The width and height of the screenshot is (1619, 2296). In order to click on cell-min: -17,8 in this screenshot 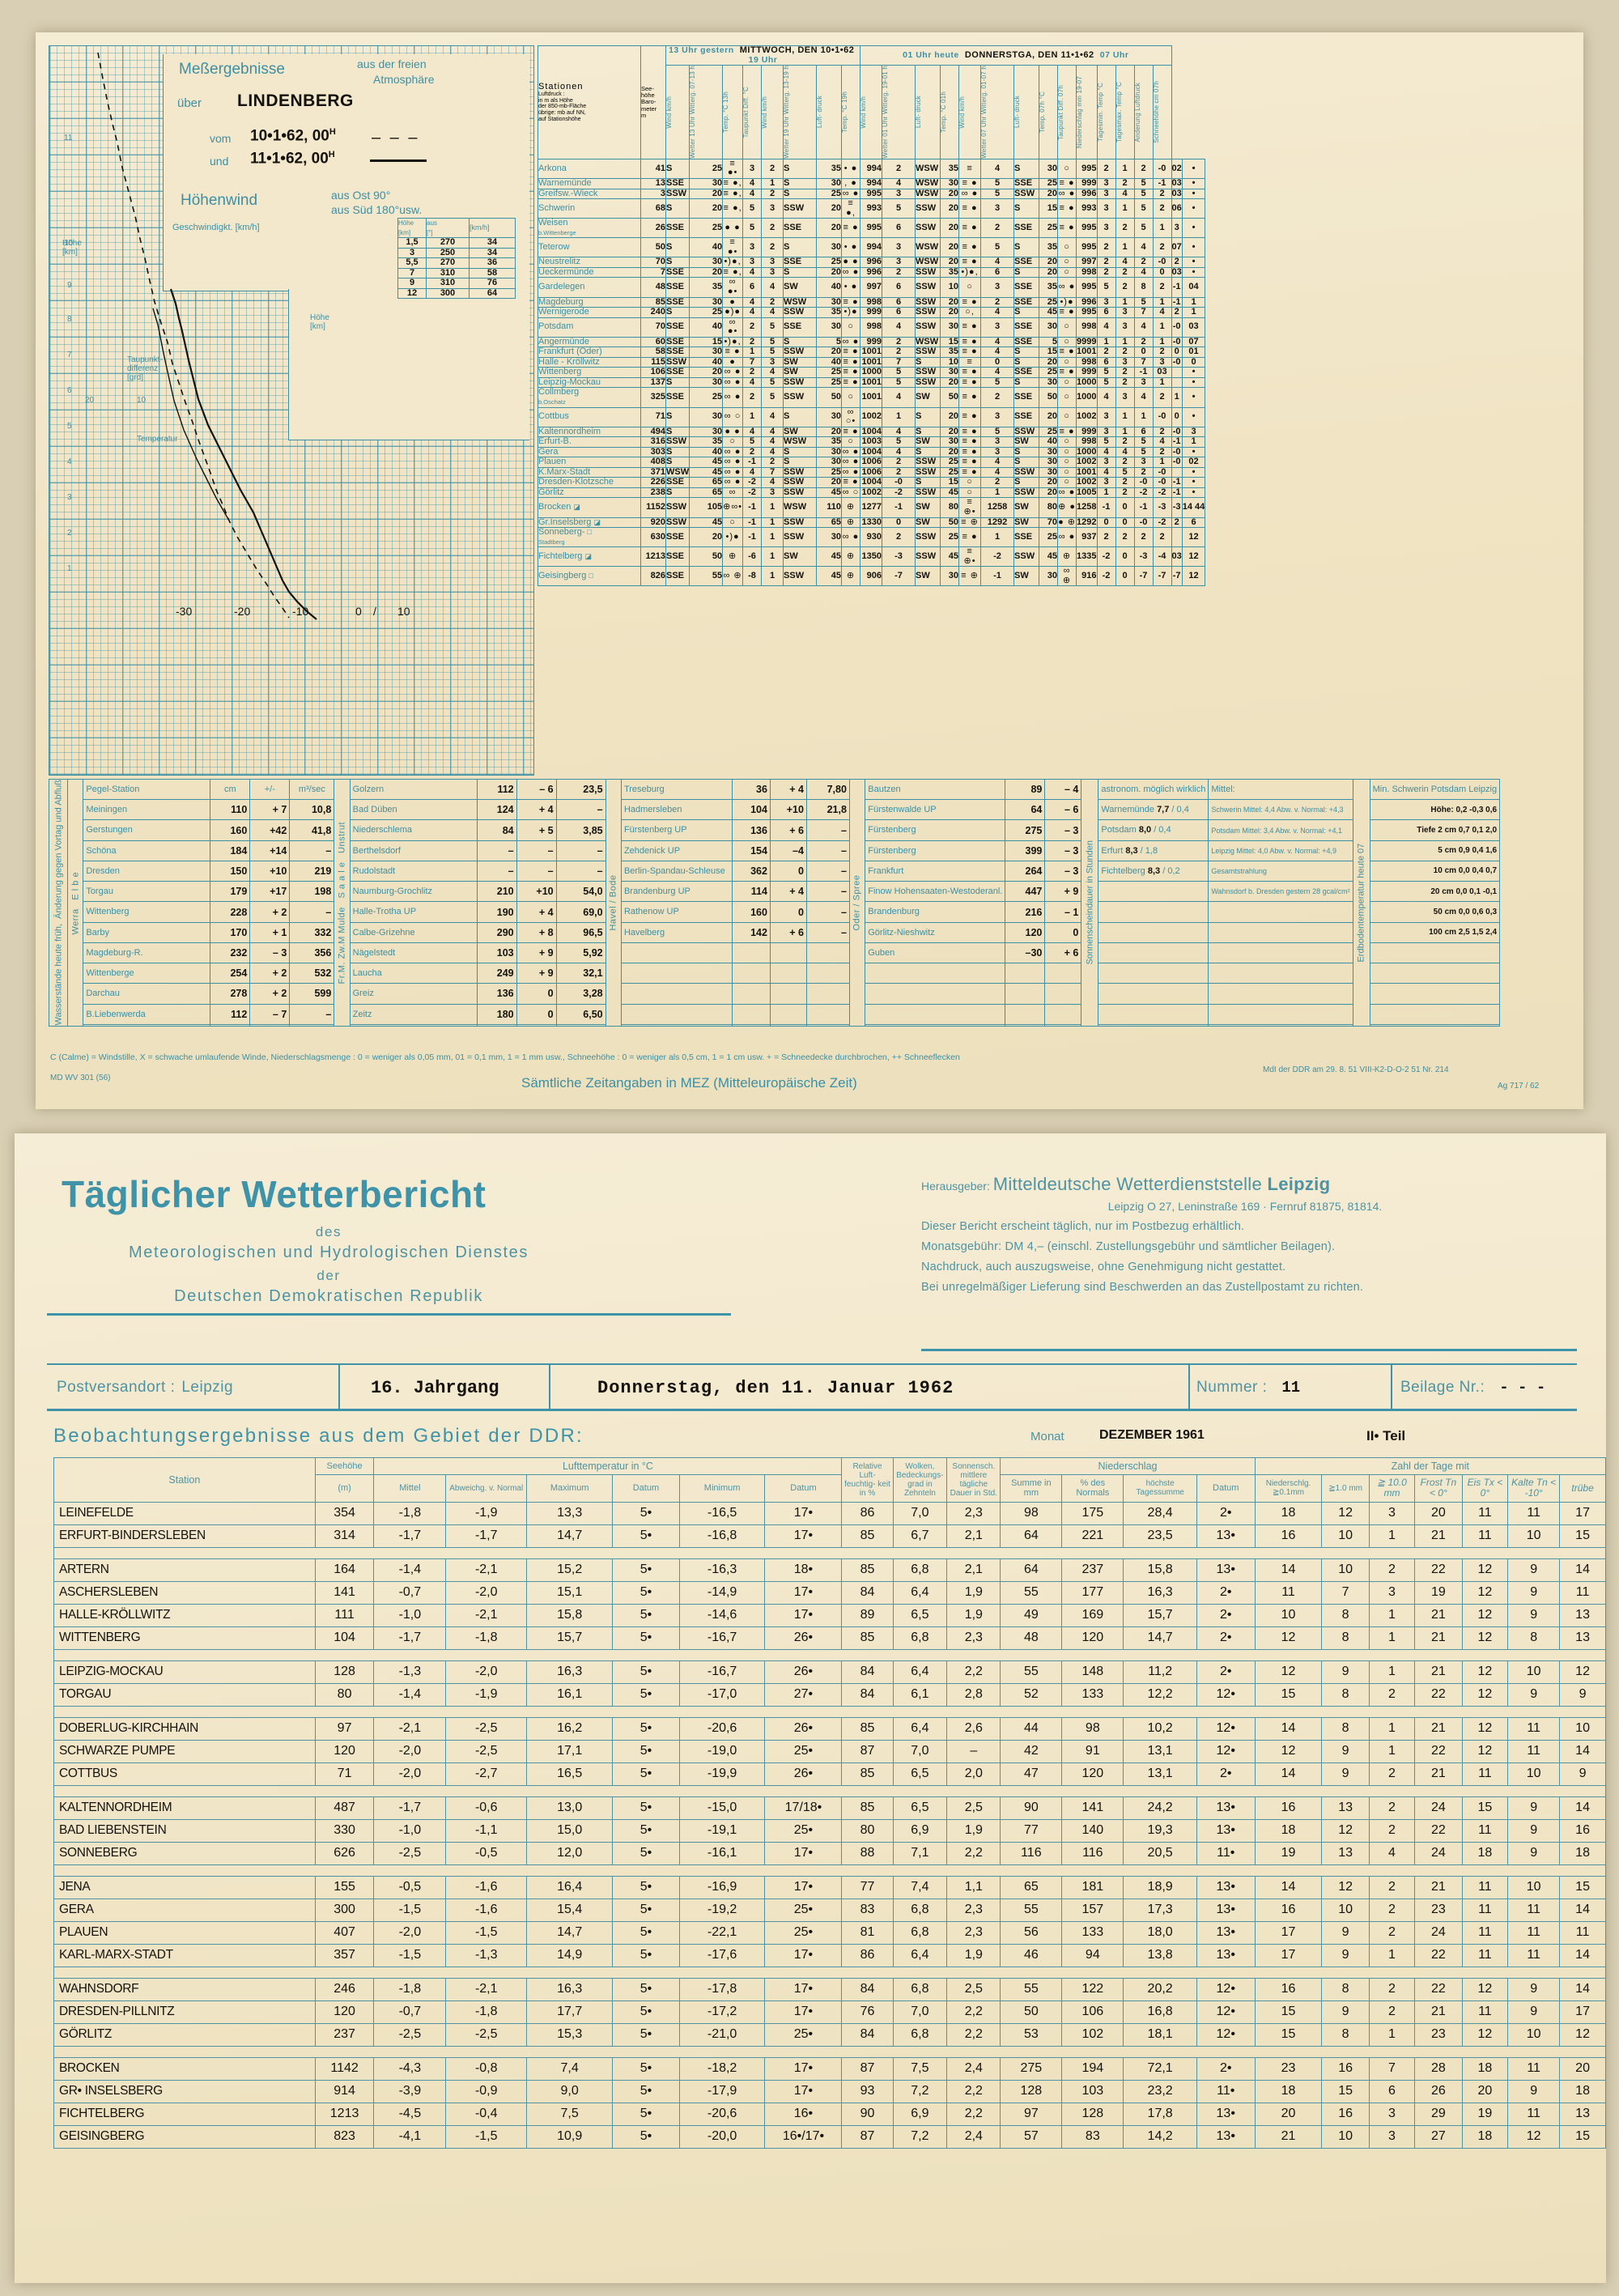, I will do `click(722, 1989)`.